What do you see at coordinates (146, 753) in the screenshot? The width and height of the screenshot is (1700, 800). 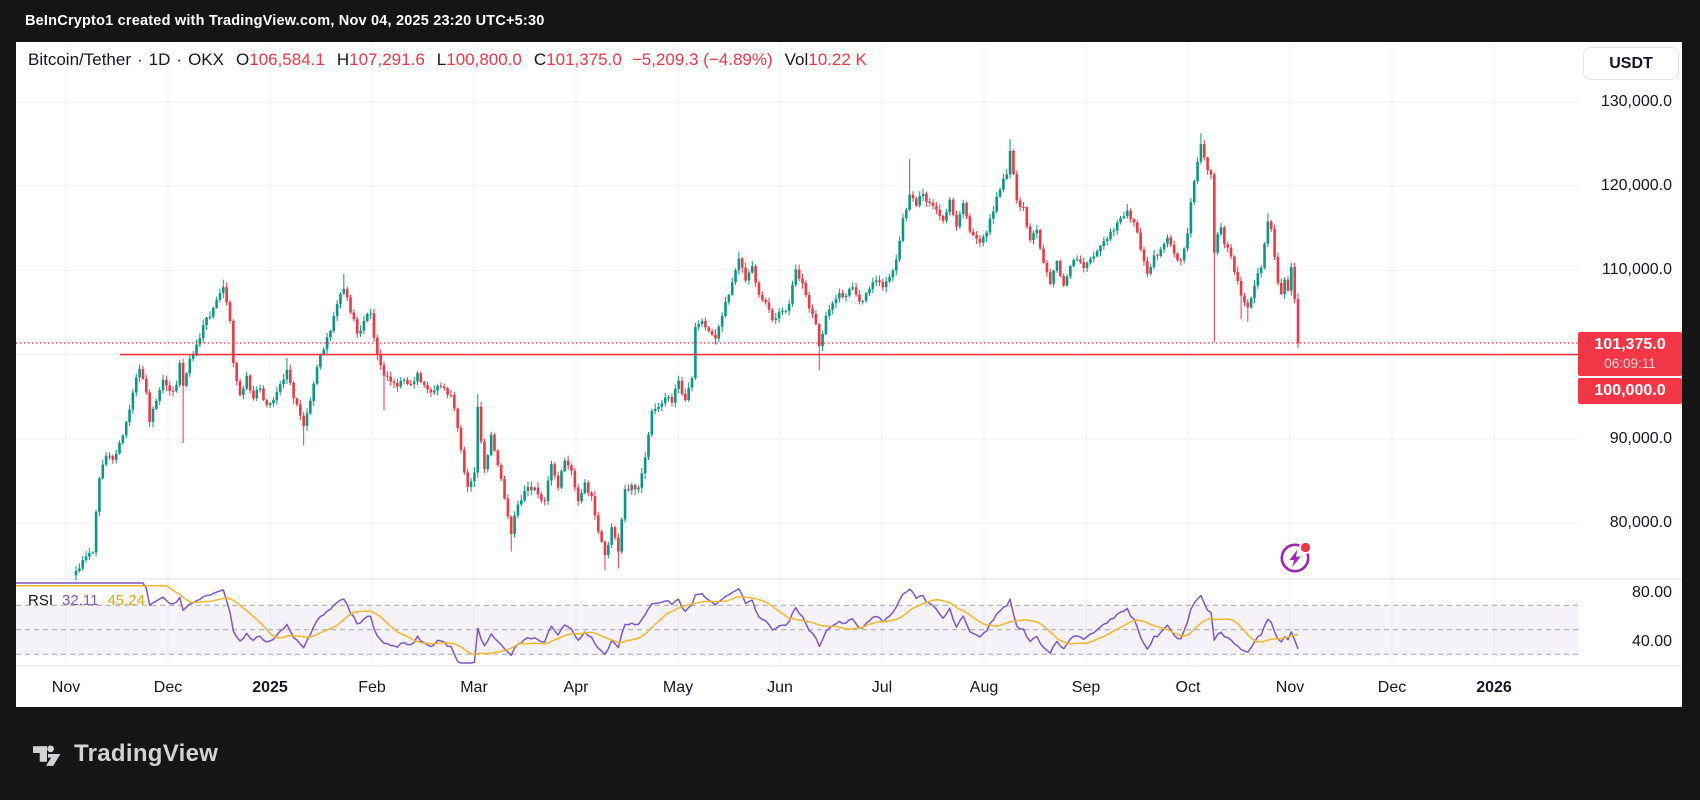 I see `brand-name: TradingView` at bounding box center [146, 753].